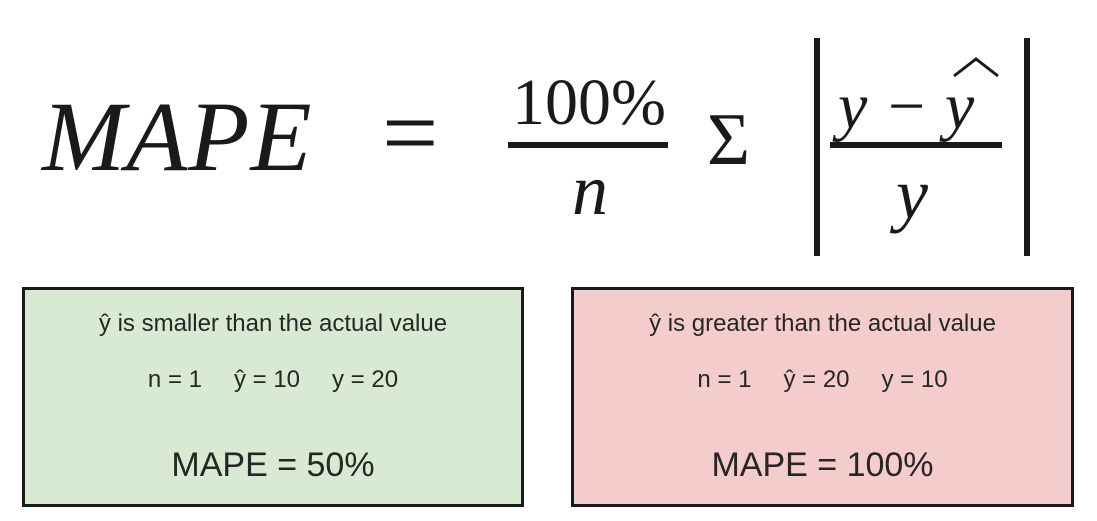 Image resolution: width=1097 pixels, height=521 pixels. I want to click on case-heading: ŷ is greater than the actual value, so click(822, 323).